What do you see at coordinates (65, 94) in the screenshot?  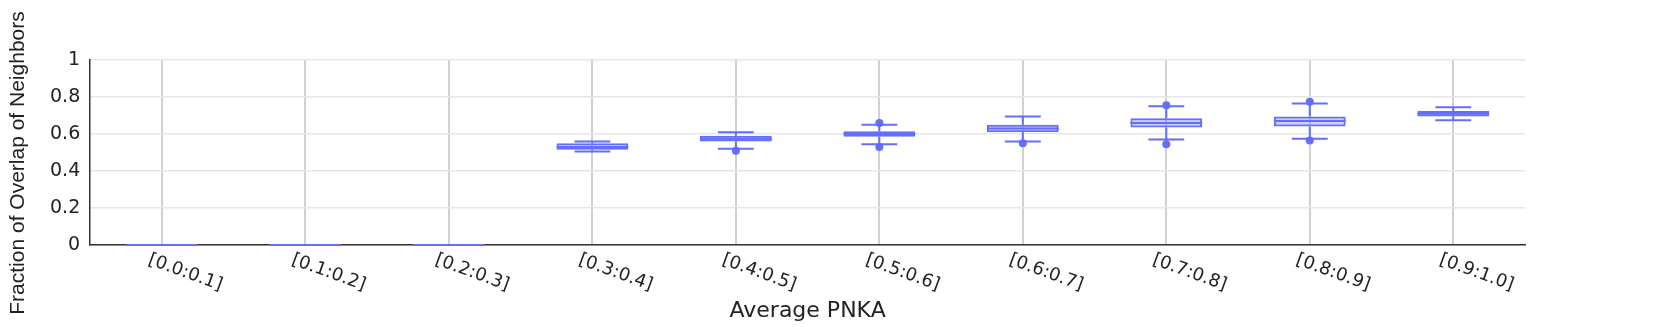 I see `y-tick-label: 0.8` at bounding box center [65, 94].